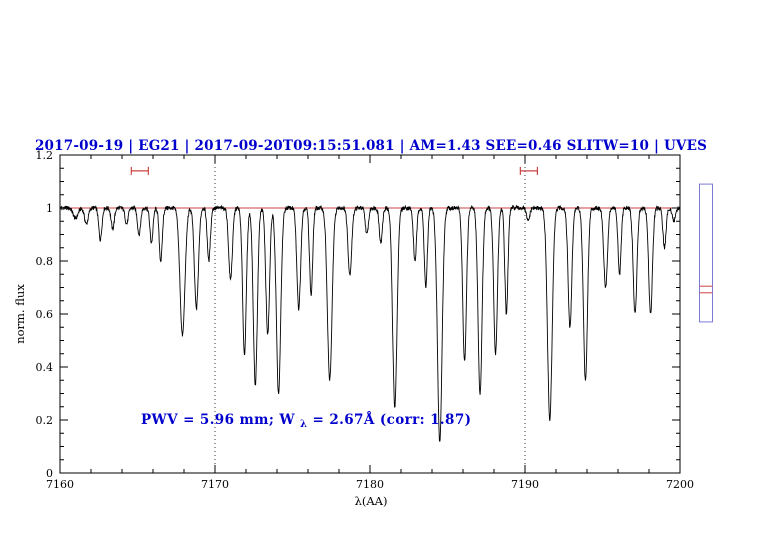 The height and width of the screenshot is (542, 782). Describe the element at coordinates (45, 314) in the screenshot. I see `y-tick-label: 0.6` at that location.